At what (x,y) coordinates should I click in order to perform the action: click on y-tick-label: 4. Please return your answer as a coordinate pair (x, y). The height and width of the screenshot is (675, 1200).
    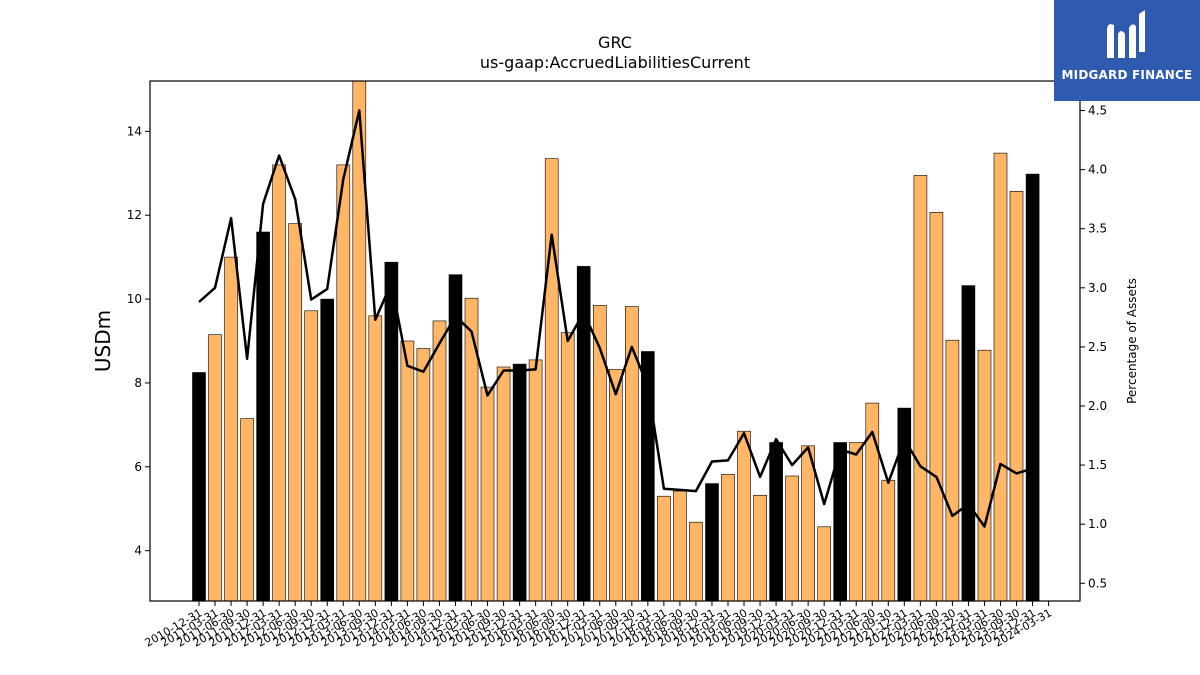
    Looking at the image, I should click on (138, 551).